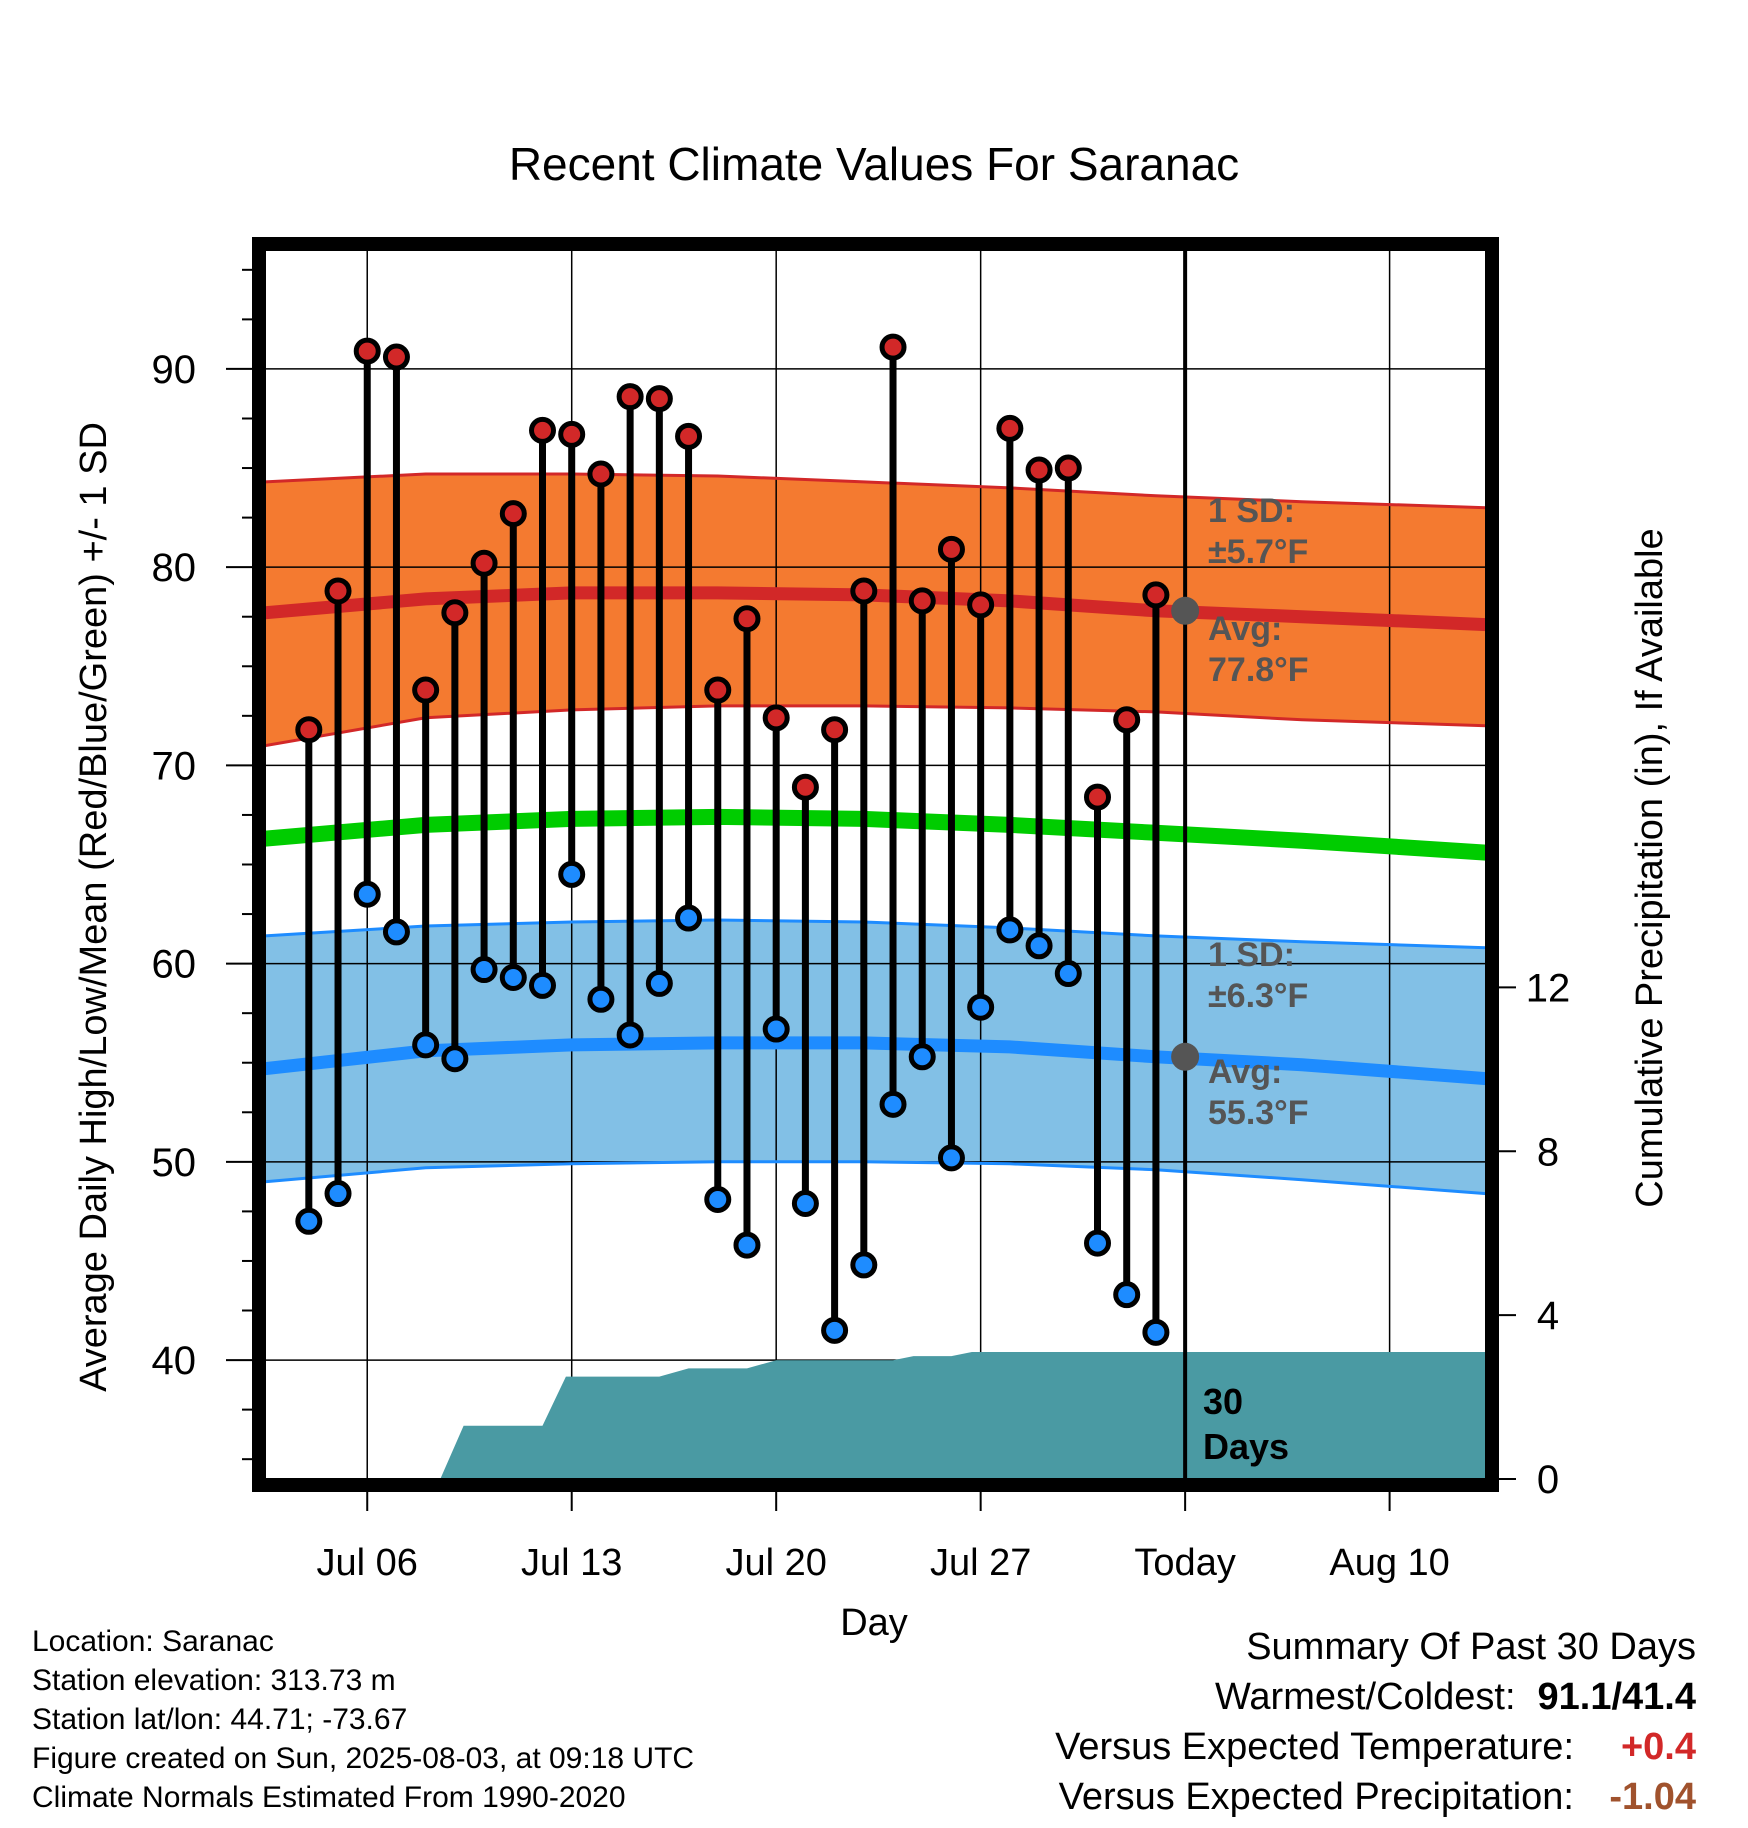 This screenshot has width=1748, height=1828. What do you see at coordinates (174, 1361) in the screenshot?
I see `y-tick-label: 40` at bounding box center [174, 1361].